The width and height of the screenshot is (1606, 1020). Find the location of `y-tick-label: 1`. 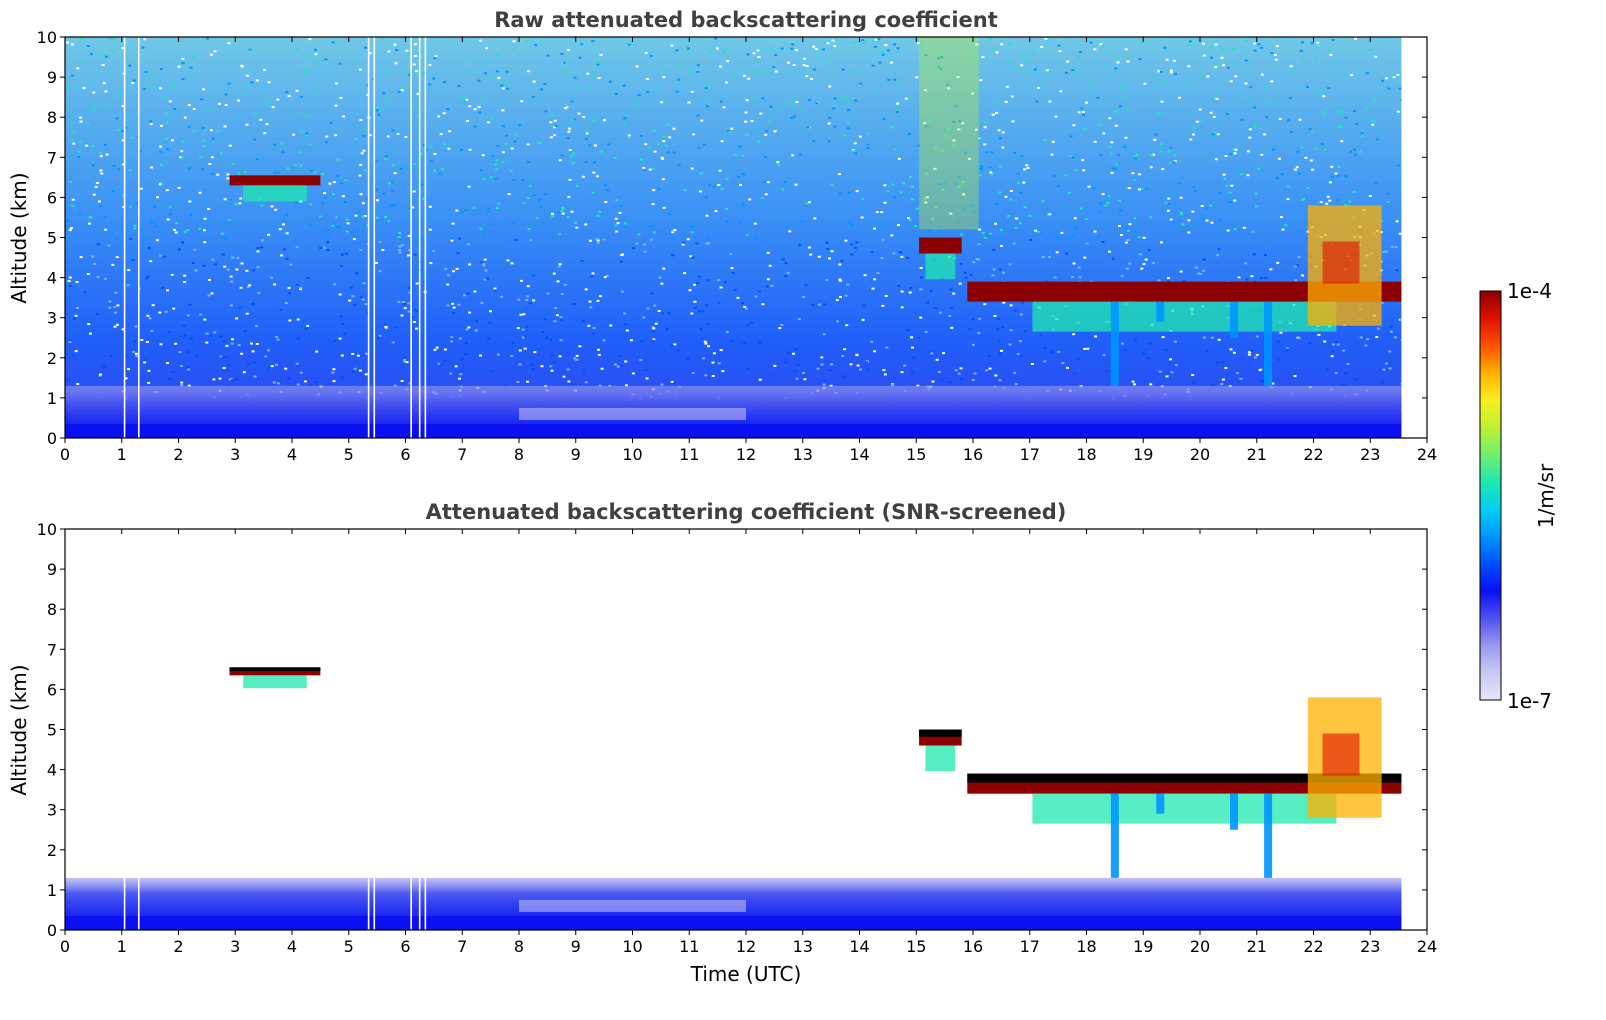

y-tick-label: 1 is located at coordinates (52, 398).